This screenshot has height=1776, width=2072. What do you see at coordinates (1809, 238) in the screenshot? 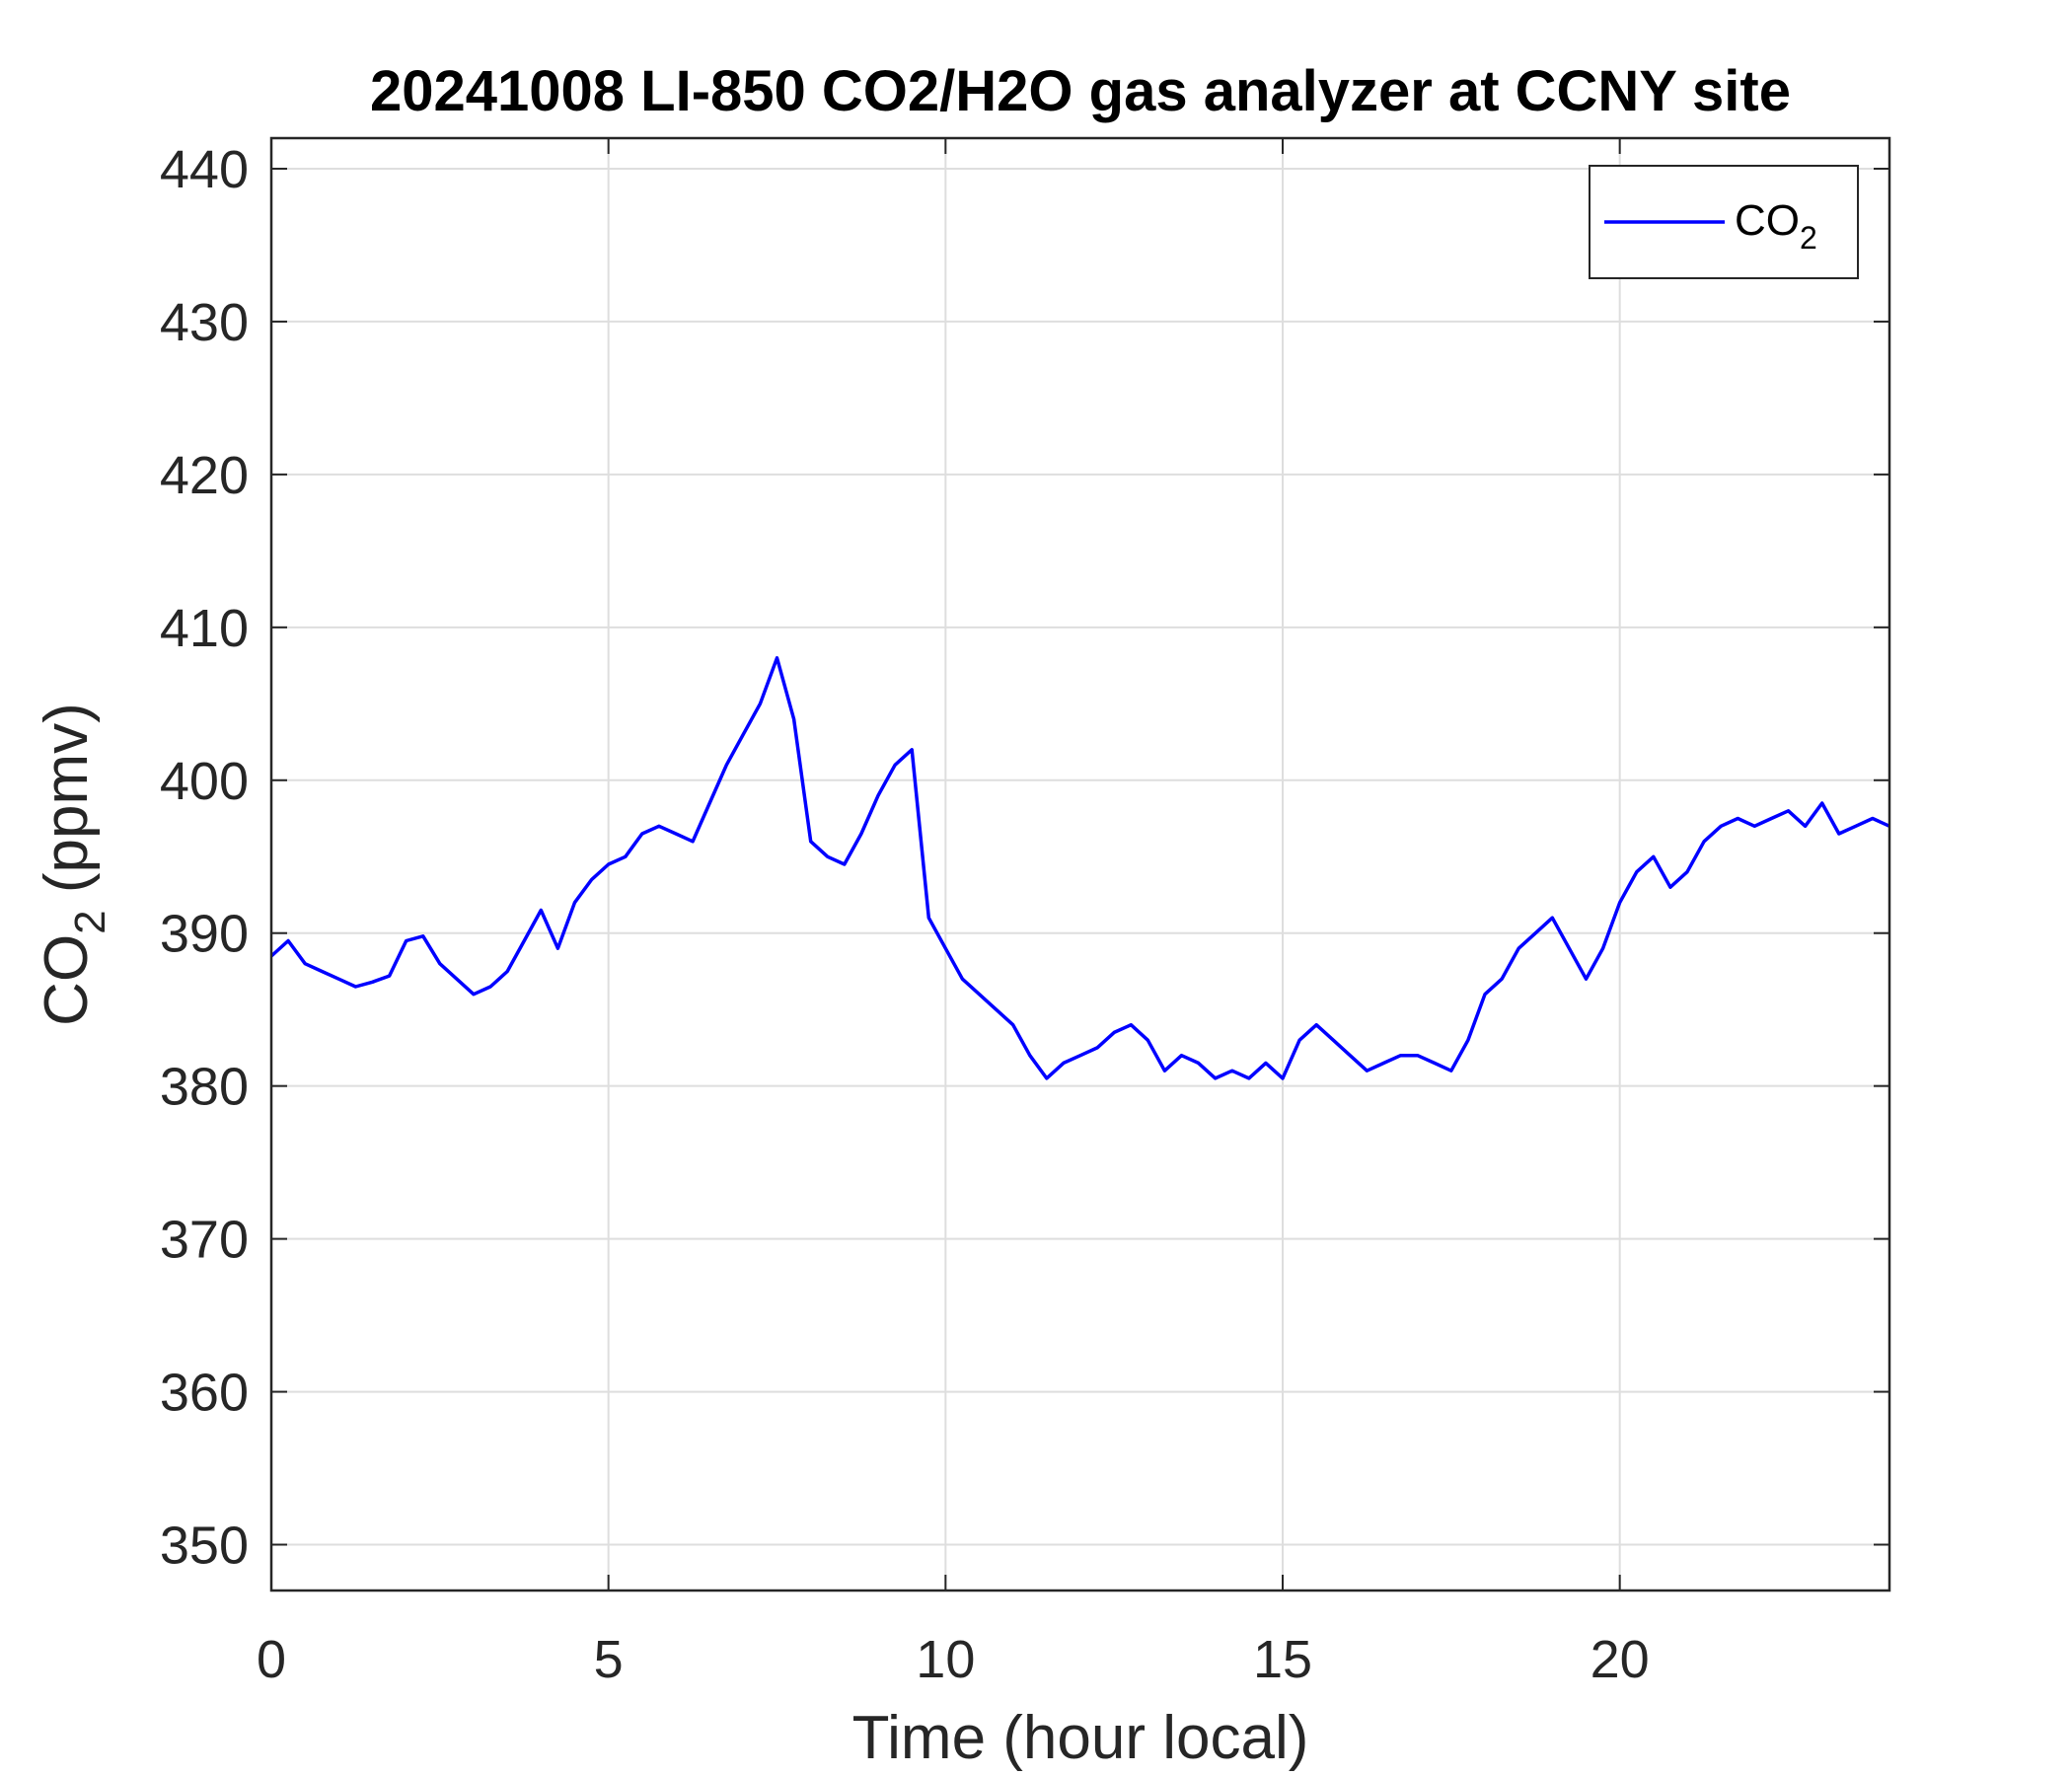
I see `legend-label-subscript: 2` at bounding box center [1809, 238].